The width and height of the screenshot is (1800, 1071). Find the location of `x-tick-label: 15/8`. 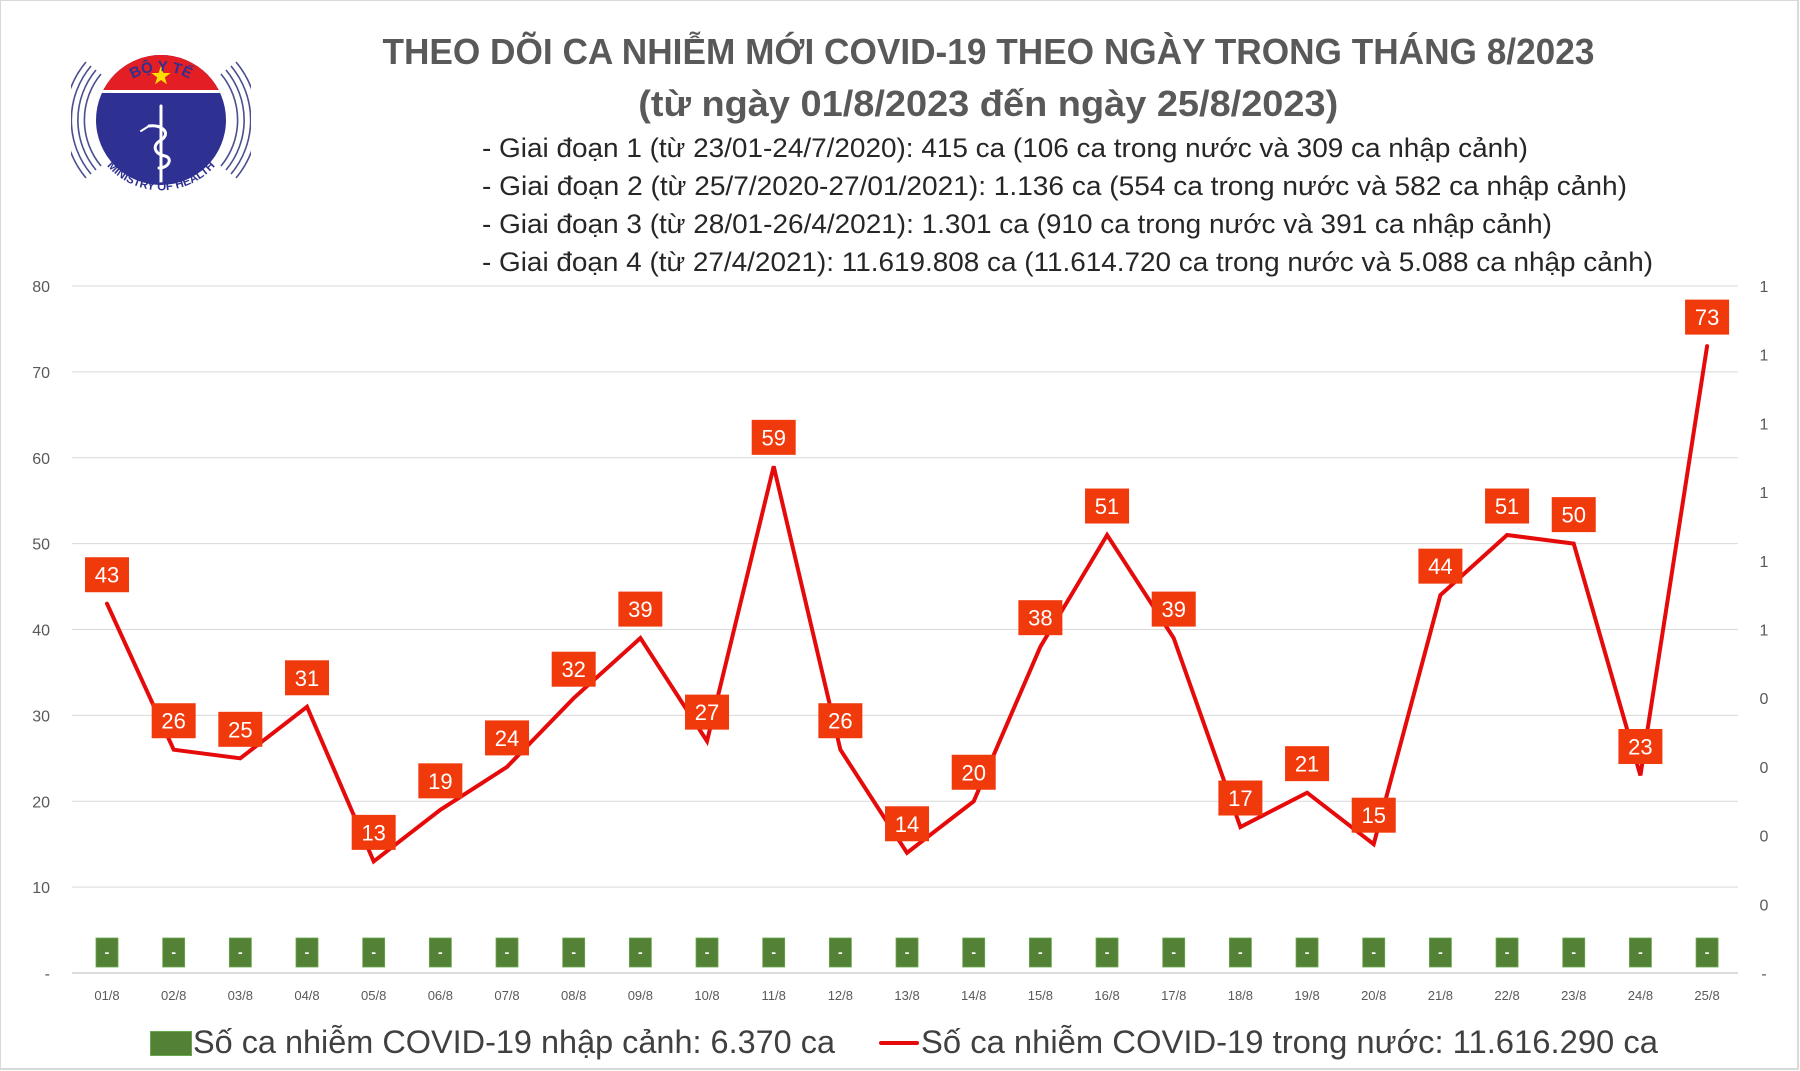

x-tick-label: 15/8 is located at coordinates (1040, 995).